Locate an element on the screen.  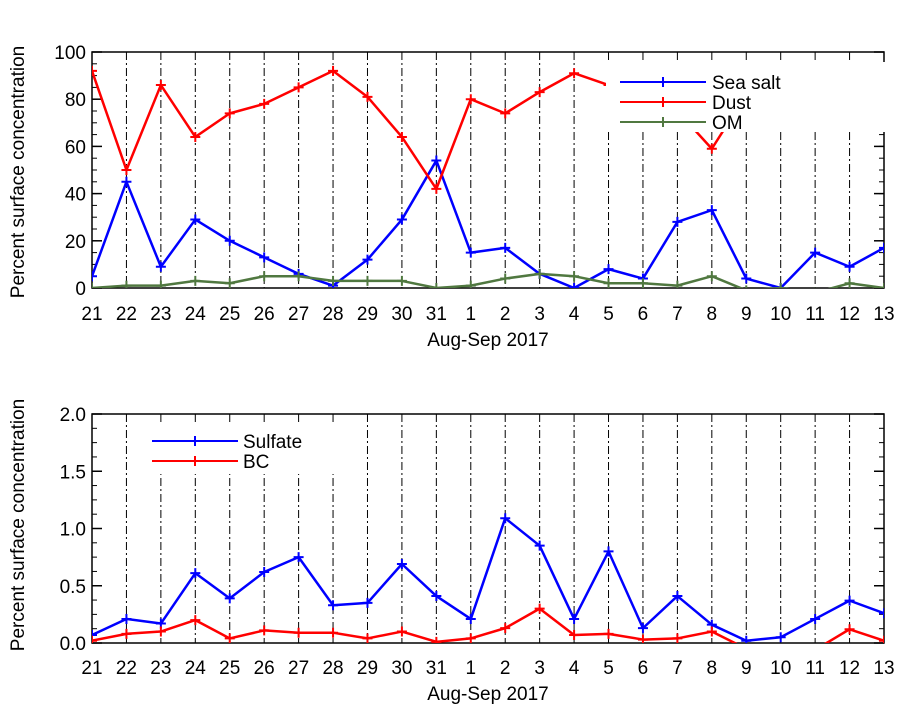
x-tick-label: 7 is located at coordinates (677, 668).